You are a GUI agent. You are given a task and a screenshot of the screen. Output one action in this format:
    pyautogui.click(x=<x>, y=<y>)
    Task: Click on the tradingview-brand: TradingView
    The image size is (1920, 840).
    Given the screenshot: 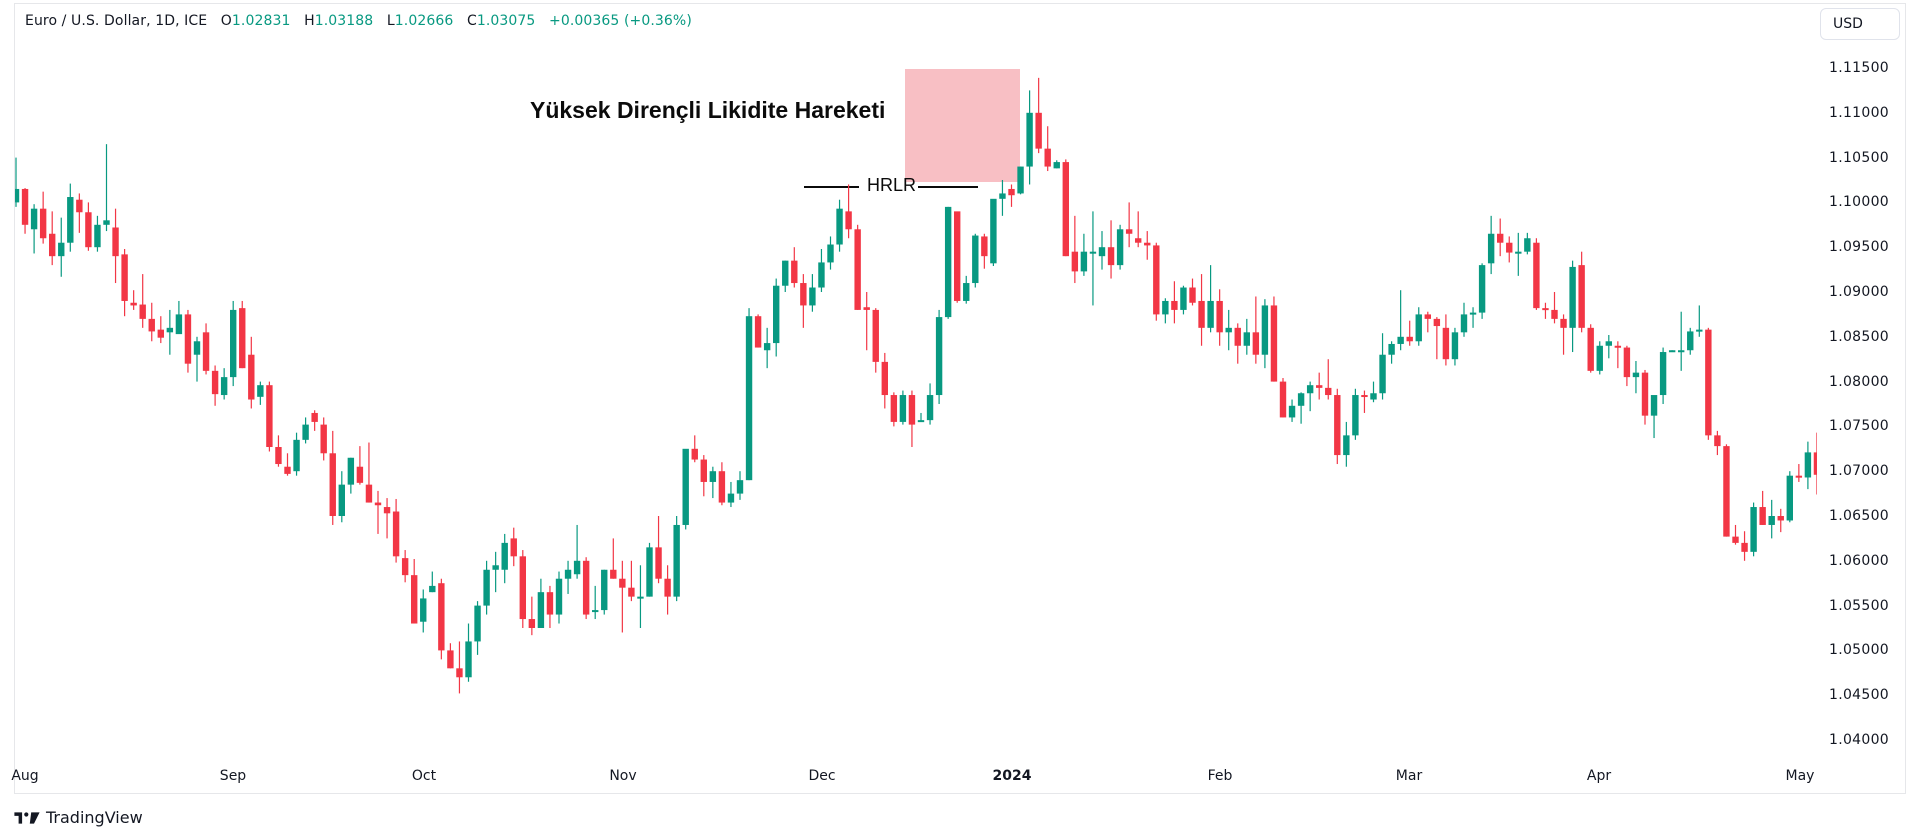 What is the action you would take?
    pyautogui.click(x=78, y=817)
    